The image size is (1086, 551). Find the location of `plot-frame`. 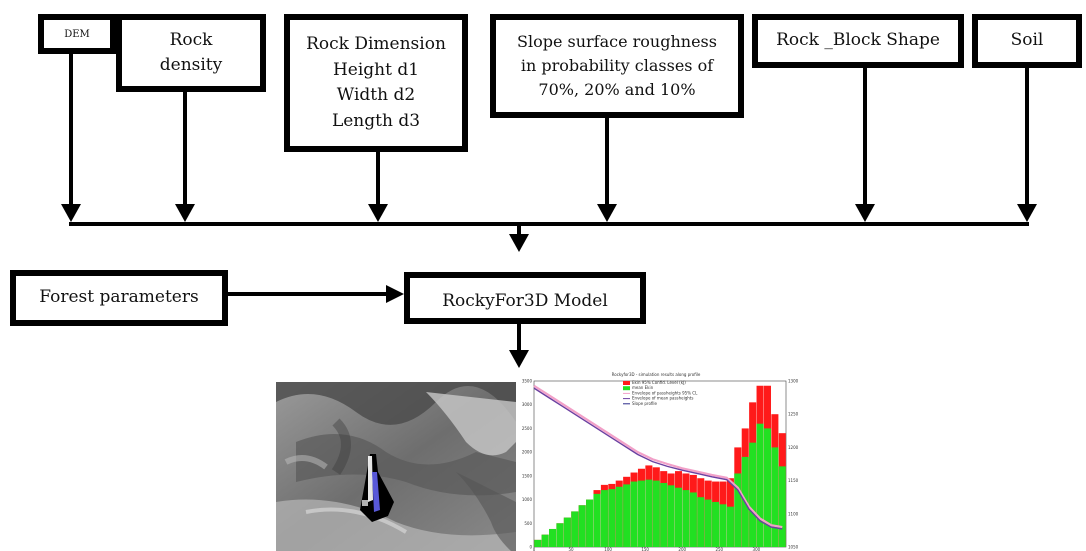

plot-frame is located at coordinates (660, 464).